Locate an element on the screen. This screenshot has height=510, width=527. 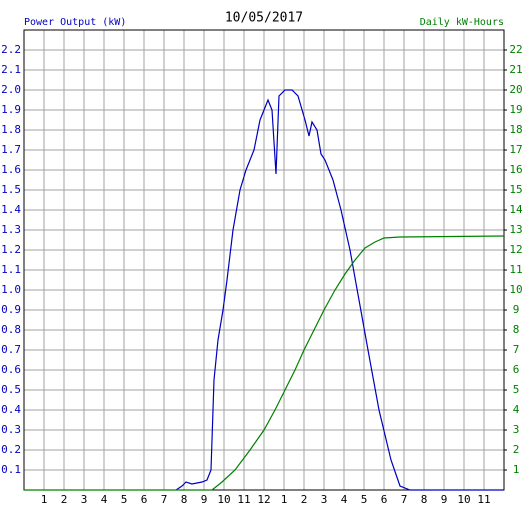
y2-tick-label: 17 is located at coordinates (515, 149).